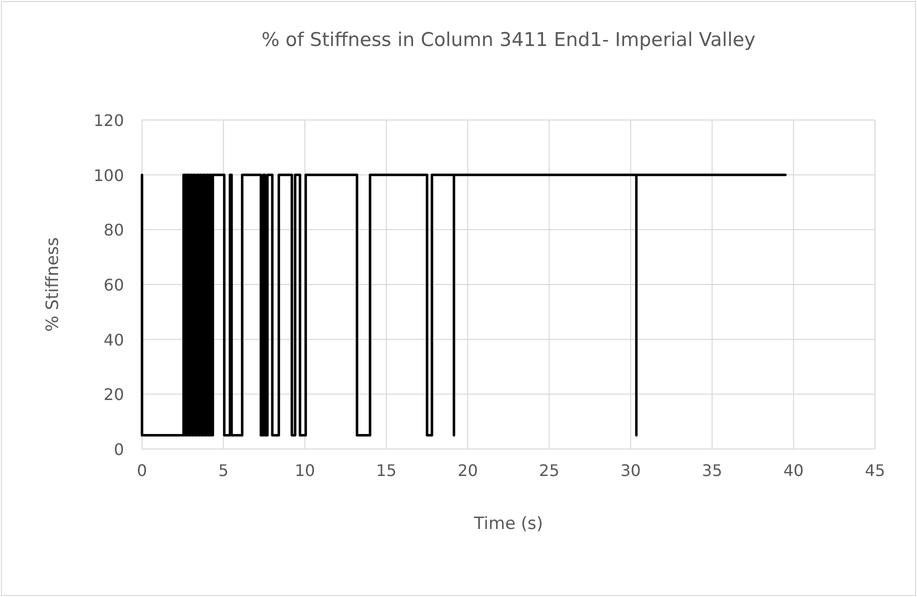 Image resolution: width=917 pixels, height=597 pixels. Describe the element at coordinates (875, 470) in the screenshot. I see `x-tick-label: 45` at that location.